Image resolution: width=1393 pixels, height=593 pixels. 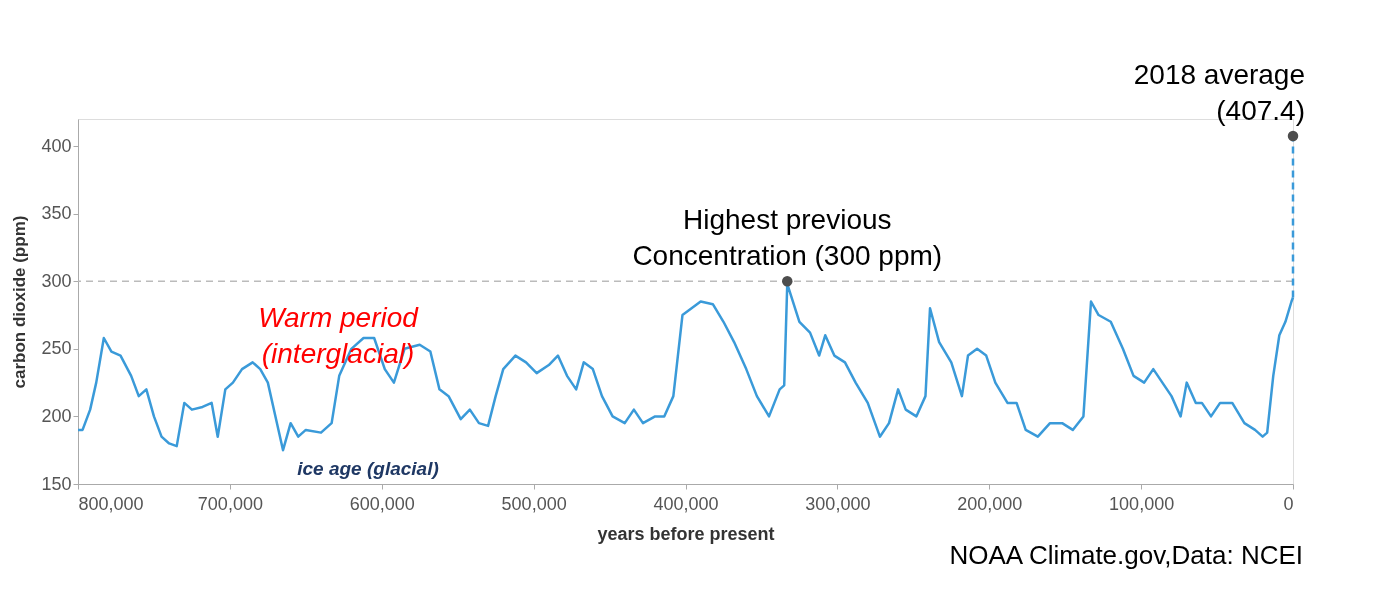 I want to click on annotation: Highest previous Concentration (300 ppm), so click(x=787, y=238).